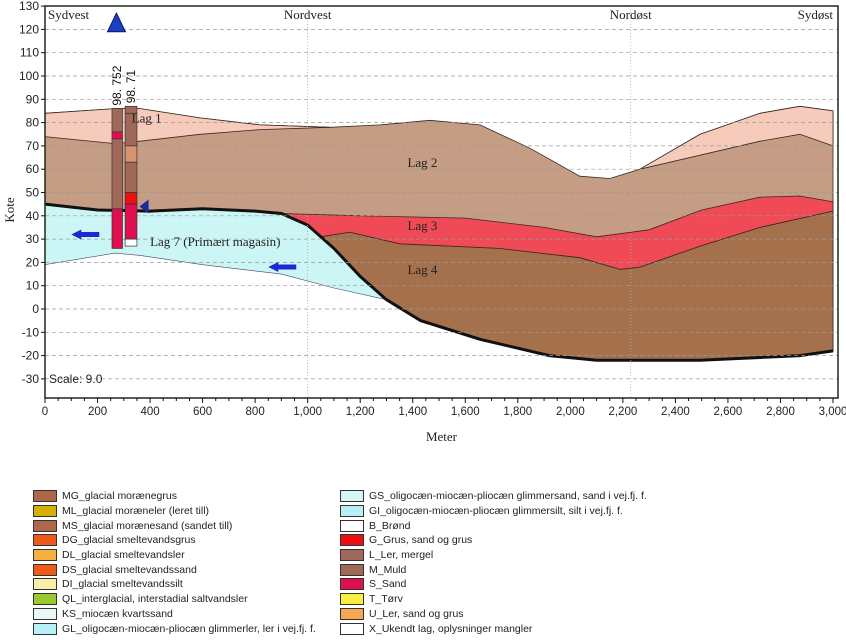  What do you see at coordinates (33, 123) in the screenshot?
I see `y-tick-label: 80` at bounding box center [33, 123].